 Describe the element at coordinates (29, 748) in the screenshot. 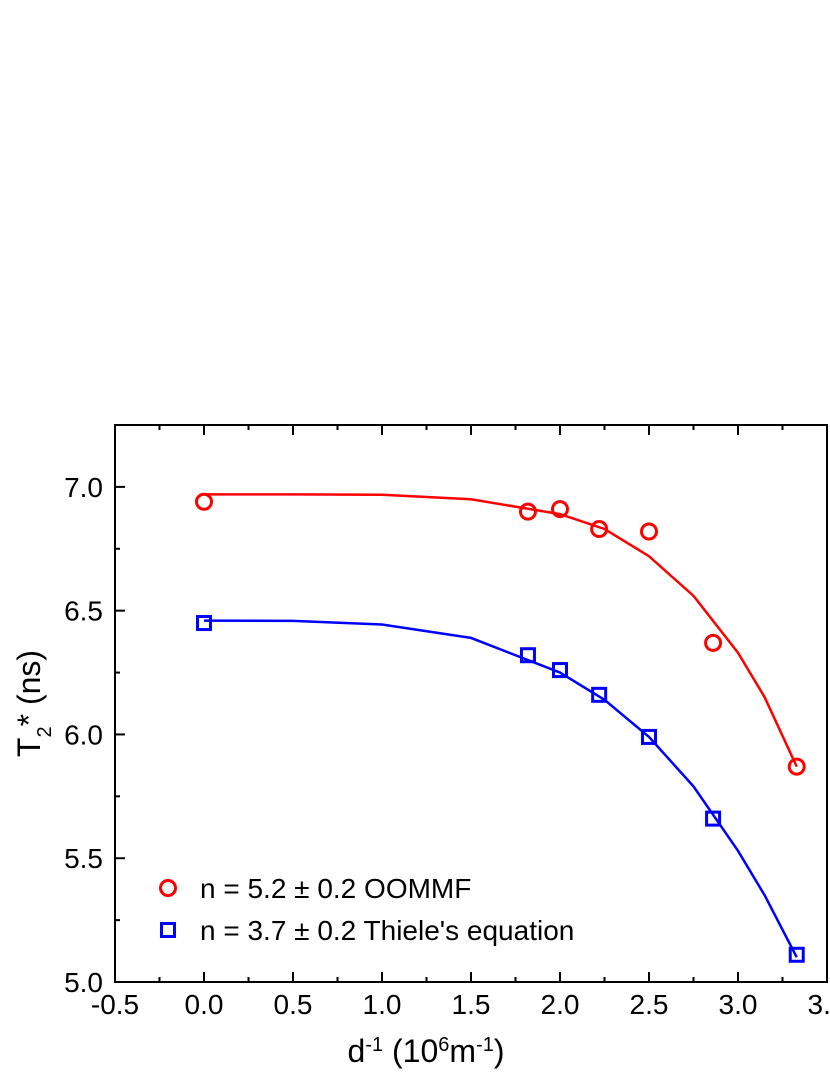

I see `y-axis-label-part: T` at that location.